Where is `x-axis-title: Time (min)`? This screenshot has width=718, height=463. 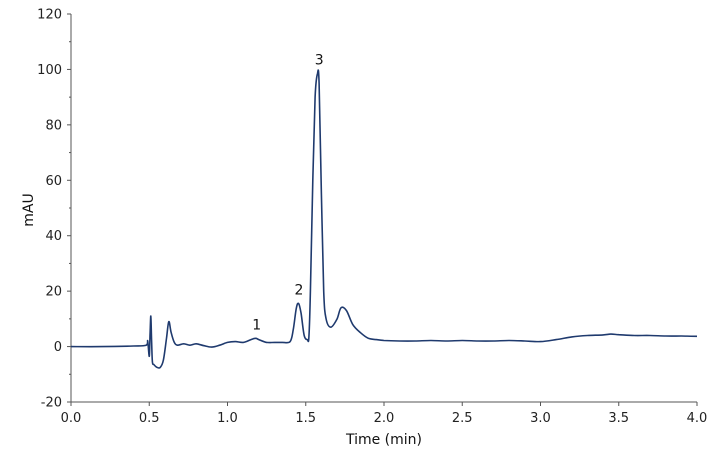 x-axis-title: Time (min) is located at coordinates (383, 440).